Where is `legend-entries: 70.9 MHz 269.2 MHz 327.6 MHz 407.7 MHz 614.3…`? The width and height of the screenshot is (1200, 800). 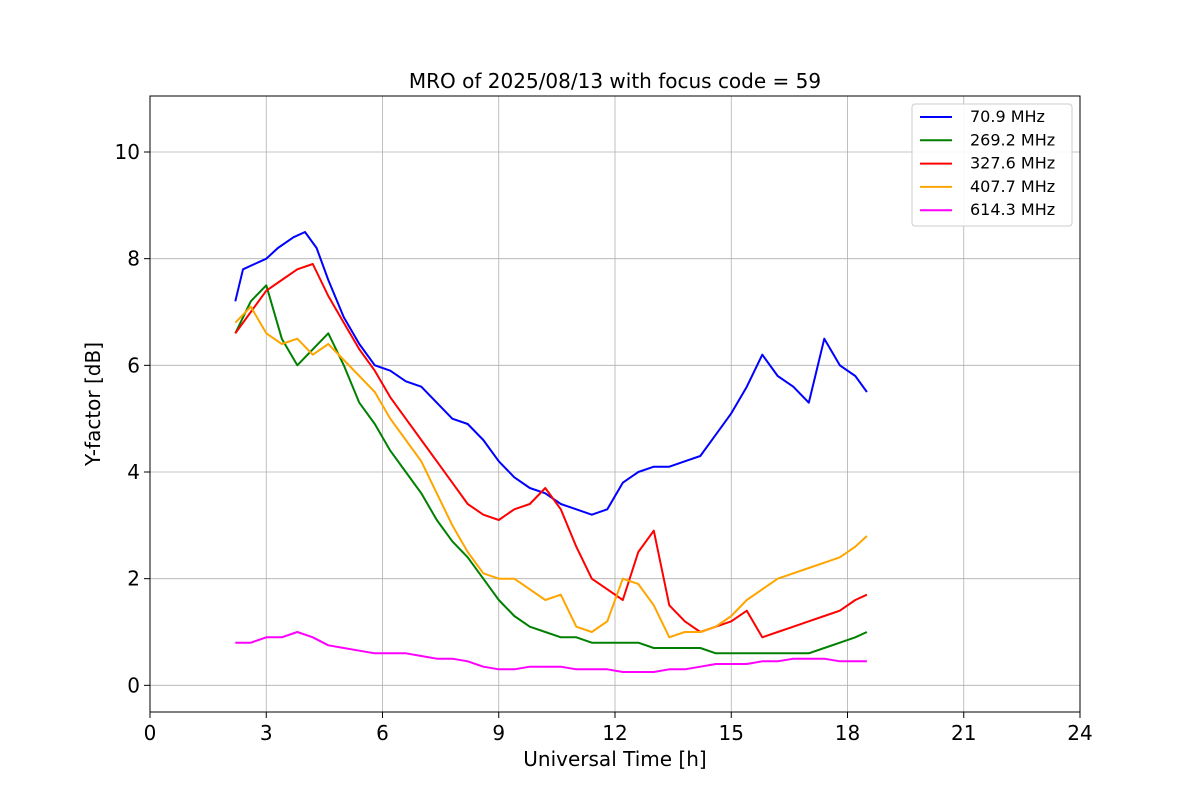
legend-entries: 70.9 MHz 269.2 MHz 327.6 MHz 407.7 MHz 614.3… is located at coordinates (987, 163).